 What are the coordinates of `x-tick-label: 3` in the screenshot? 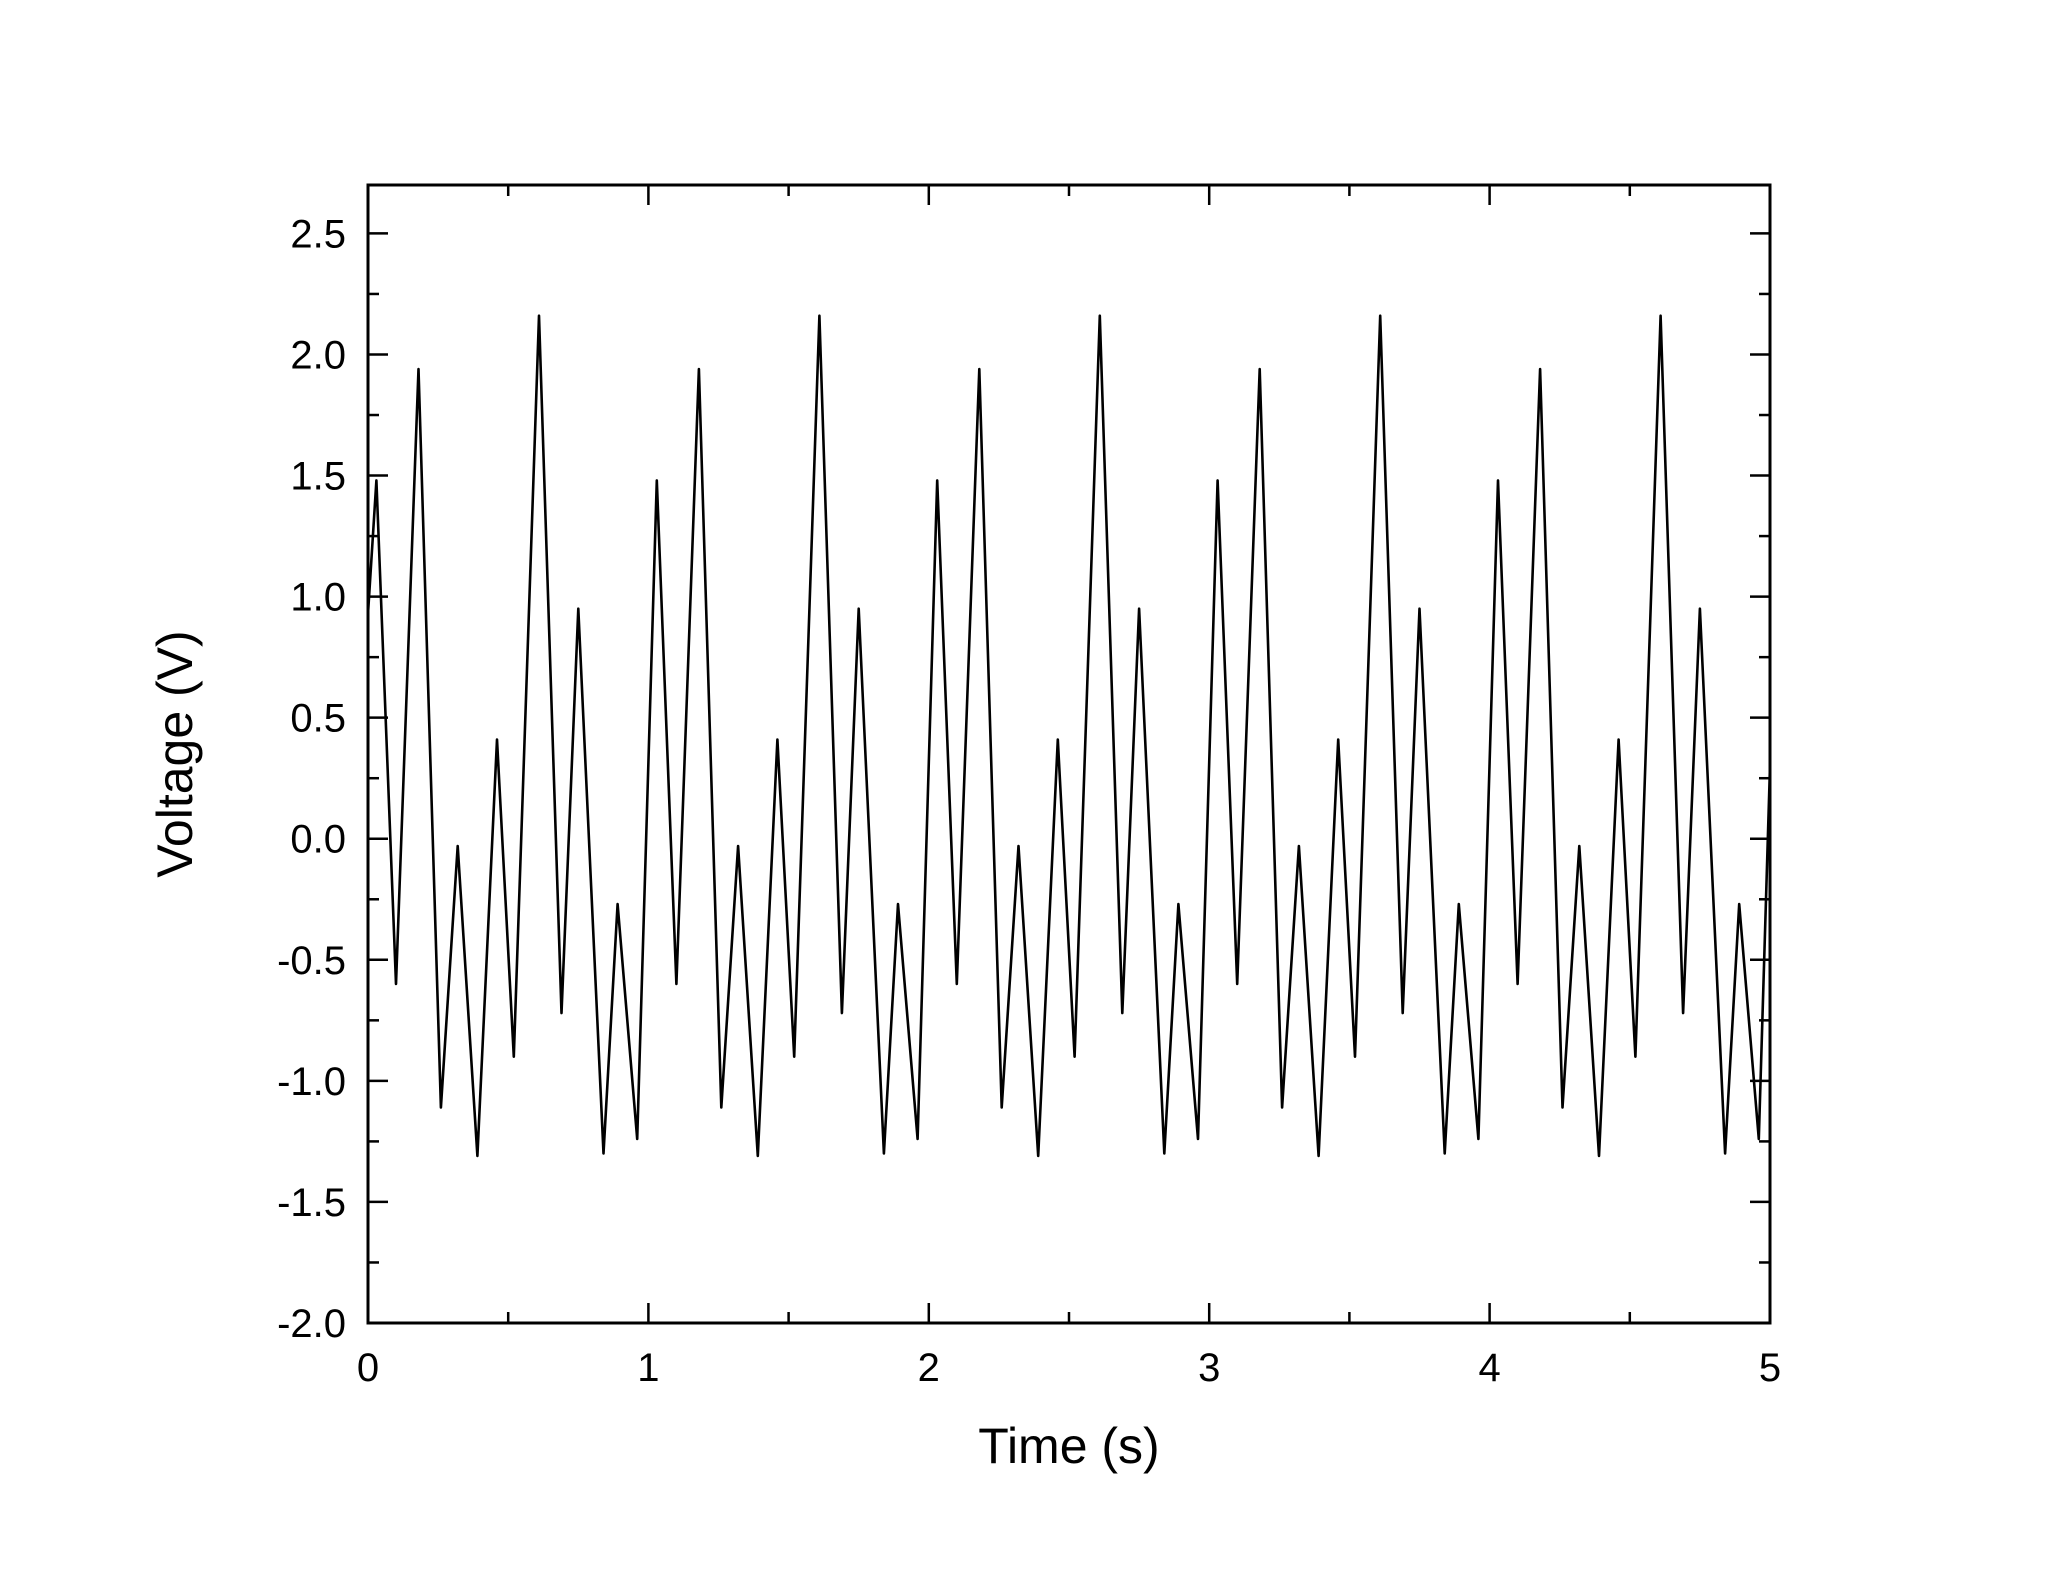 It's located at (1209, 1368).